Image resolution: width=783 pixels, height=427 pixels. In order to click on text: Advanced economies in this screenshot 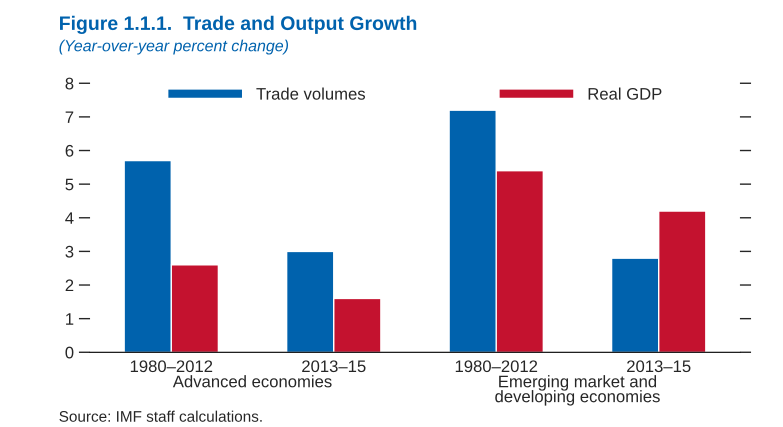, I will do `click(252, 381)`.